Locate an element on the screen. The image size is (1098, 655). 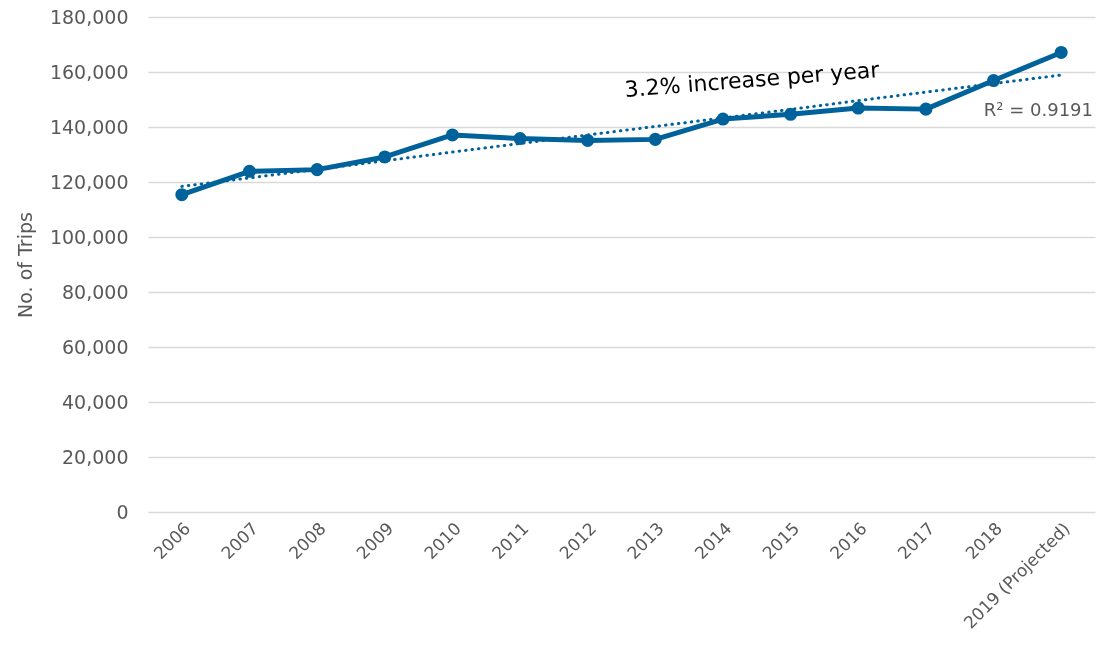
y-tick-label: 120,000 is located at coordinates (89, 181).